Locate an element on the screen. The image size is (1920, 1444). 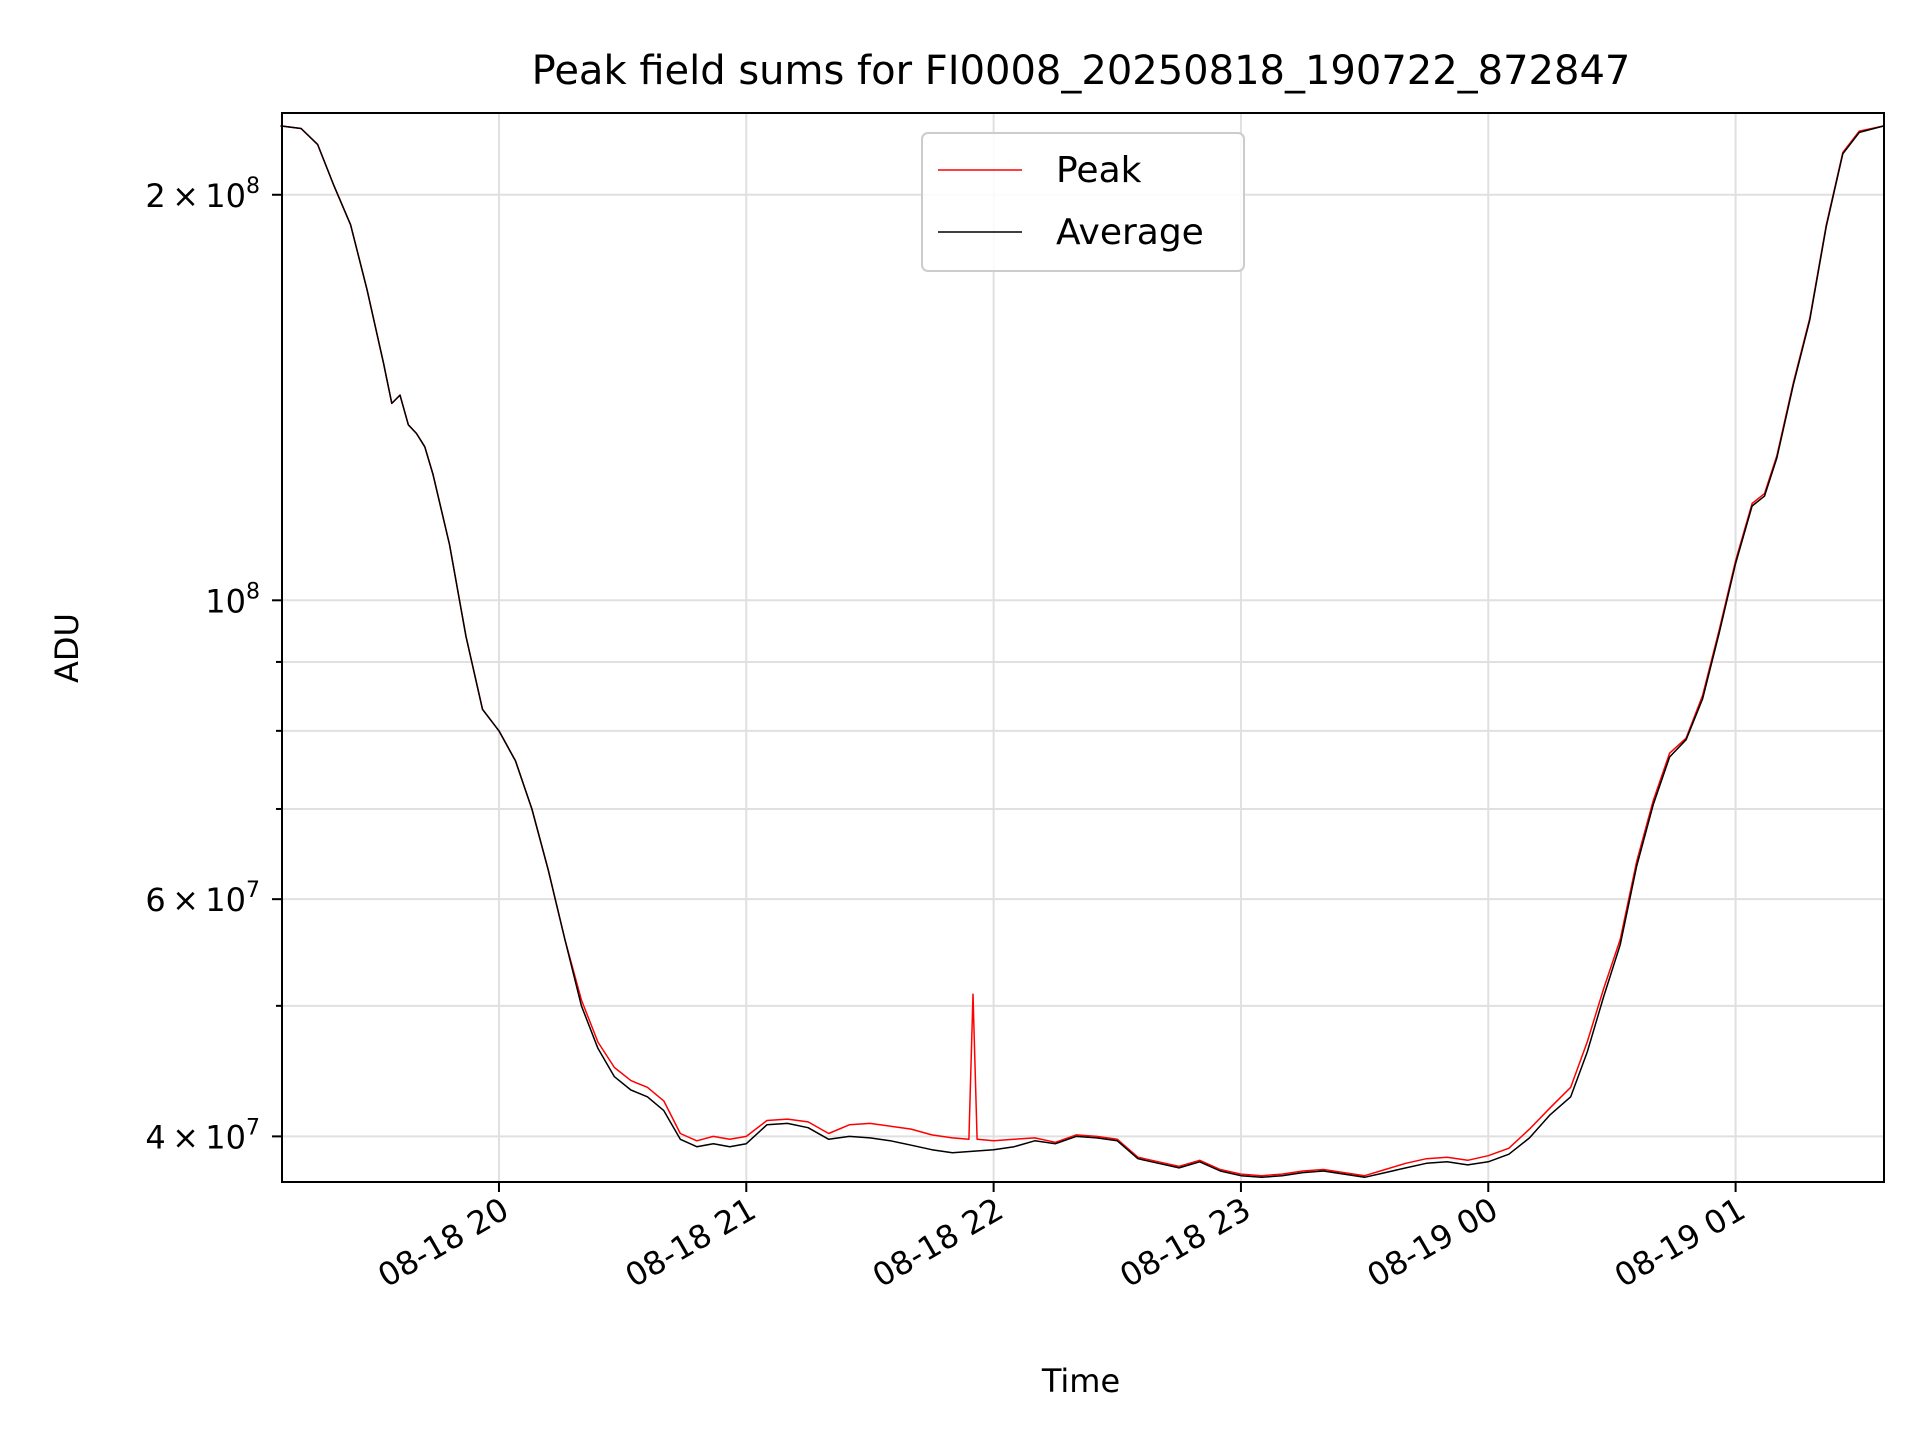
y-tick-label: 108 is located at coordinates (232, 599).